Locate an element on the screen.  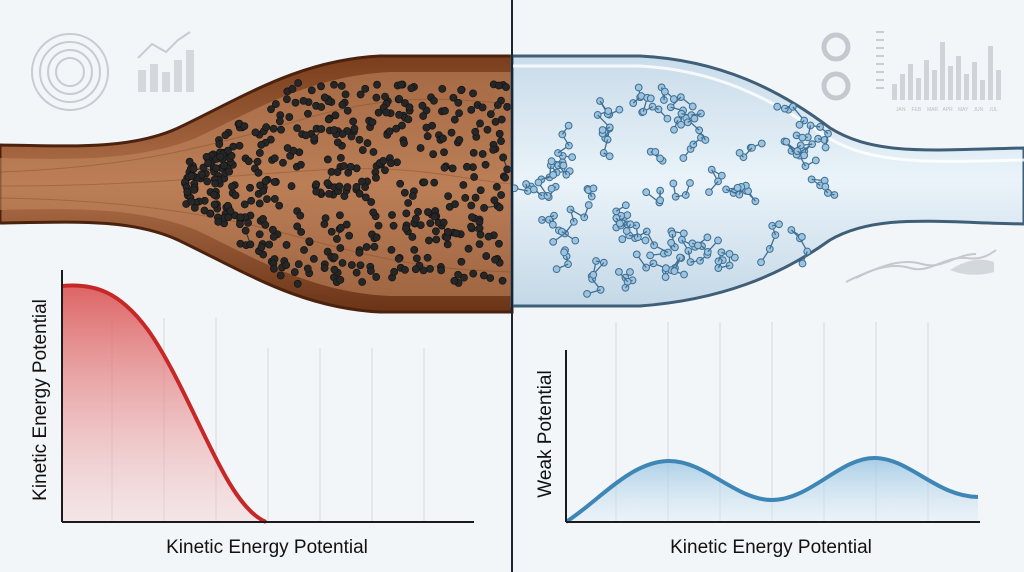
left-curve-line is located at coordinates (164, 403).